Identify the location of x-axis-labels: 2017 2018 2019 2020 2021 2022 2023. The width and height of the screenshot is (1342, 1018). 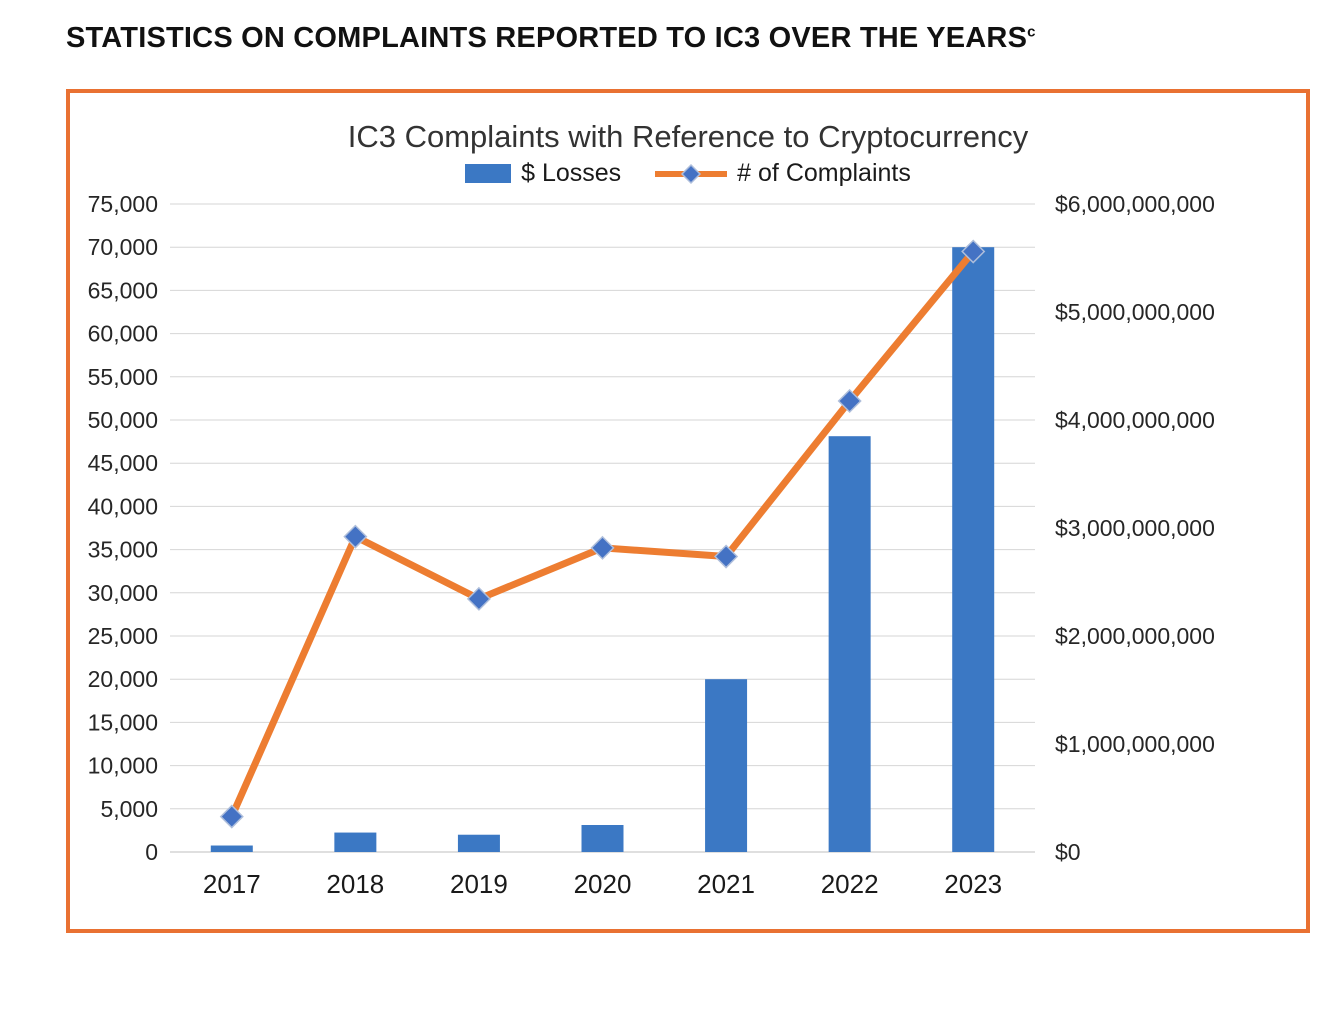
(602, 884).